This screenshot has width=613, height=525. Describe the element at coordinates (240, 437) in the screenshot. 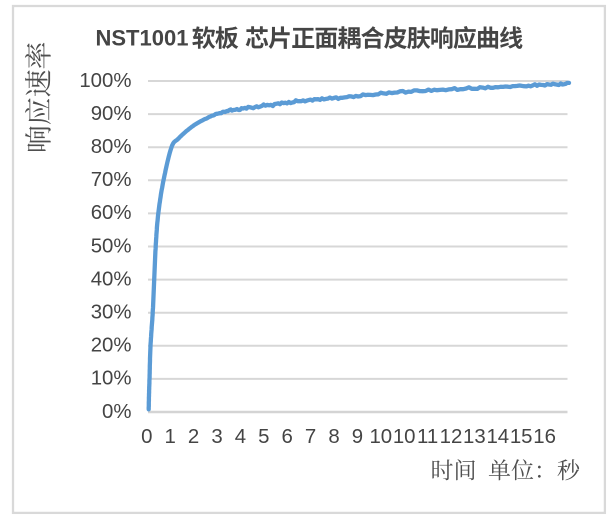

I see `svg-text: 4` at that location.